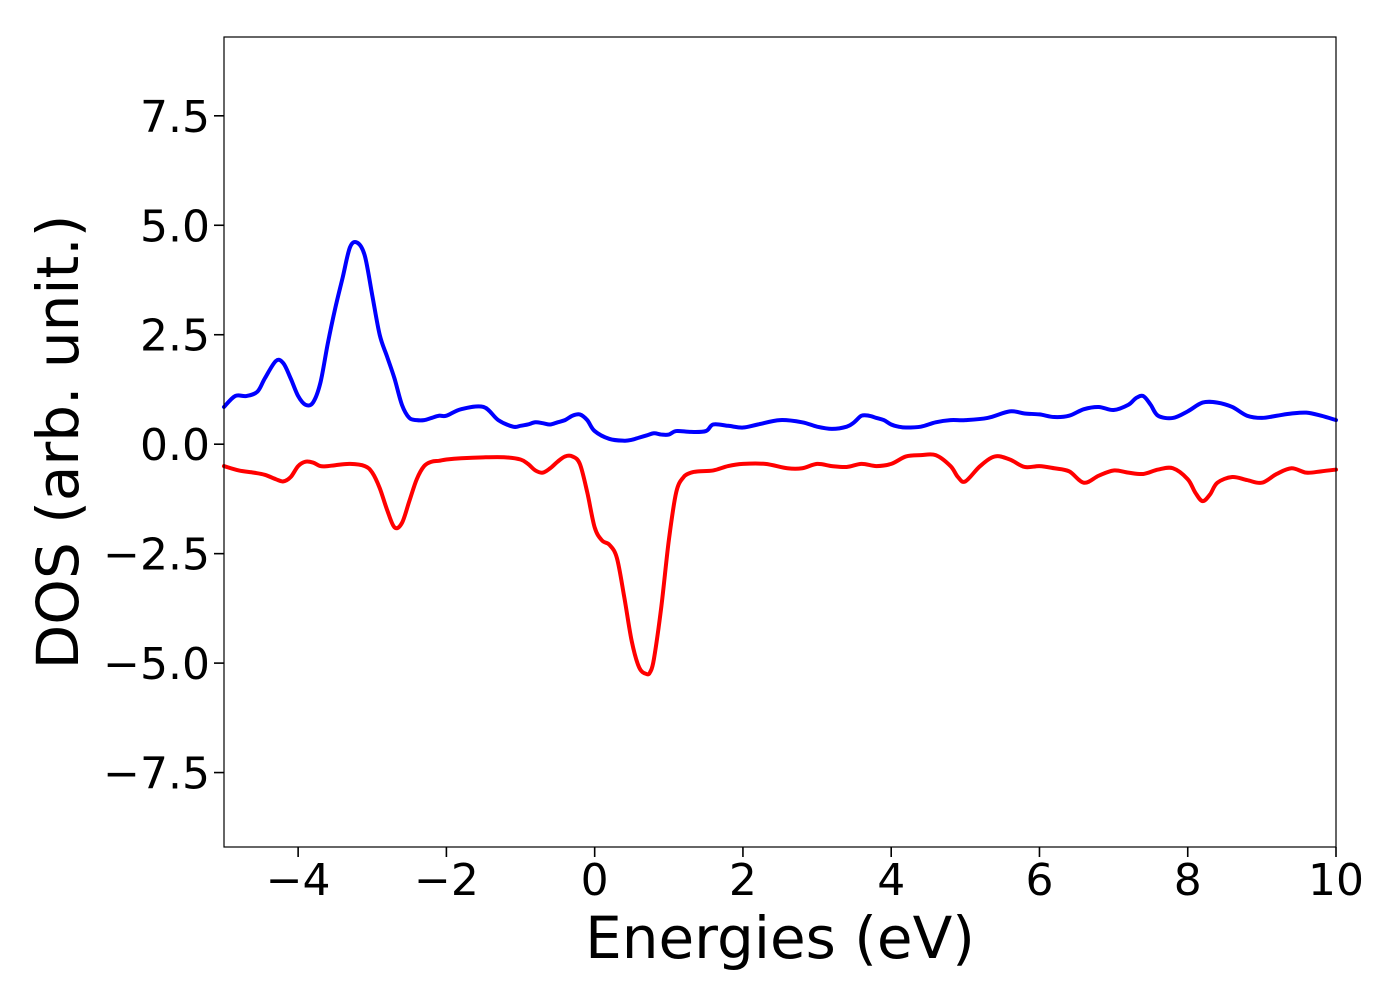  Describe the element at coordinates (175, 117) in the screenshot. I see `y-tick-label: 7.5` at that location.